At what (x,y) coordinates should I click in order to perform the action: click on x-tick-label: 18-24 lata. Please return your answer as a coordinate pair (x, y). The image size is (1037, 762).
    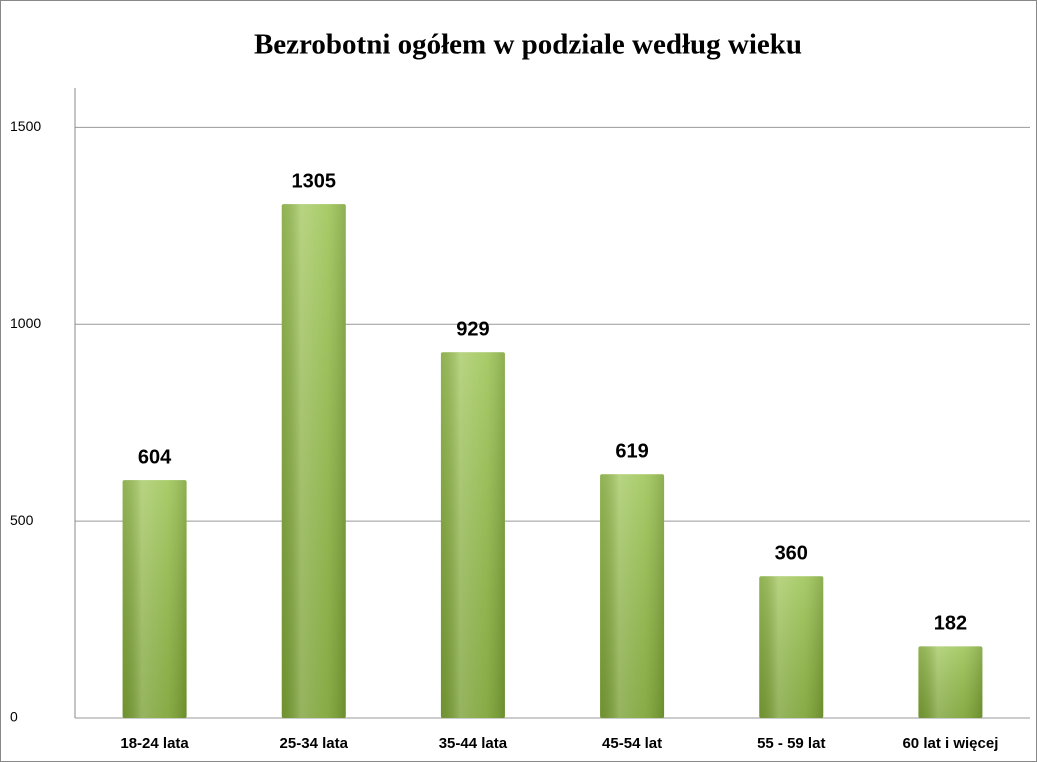
    Looking at the image, I should click on (154, 743).